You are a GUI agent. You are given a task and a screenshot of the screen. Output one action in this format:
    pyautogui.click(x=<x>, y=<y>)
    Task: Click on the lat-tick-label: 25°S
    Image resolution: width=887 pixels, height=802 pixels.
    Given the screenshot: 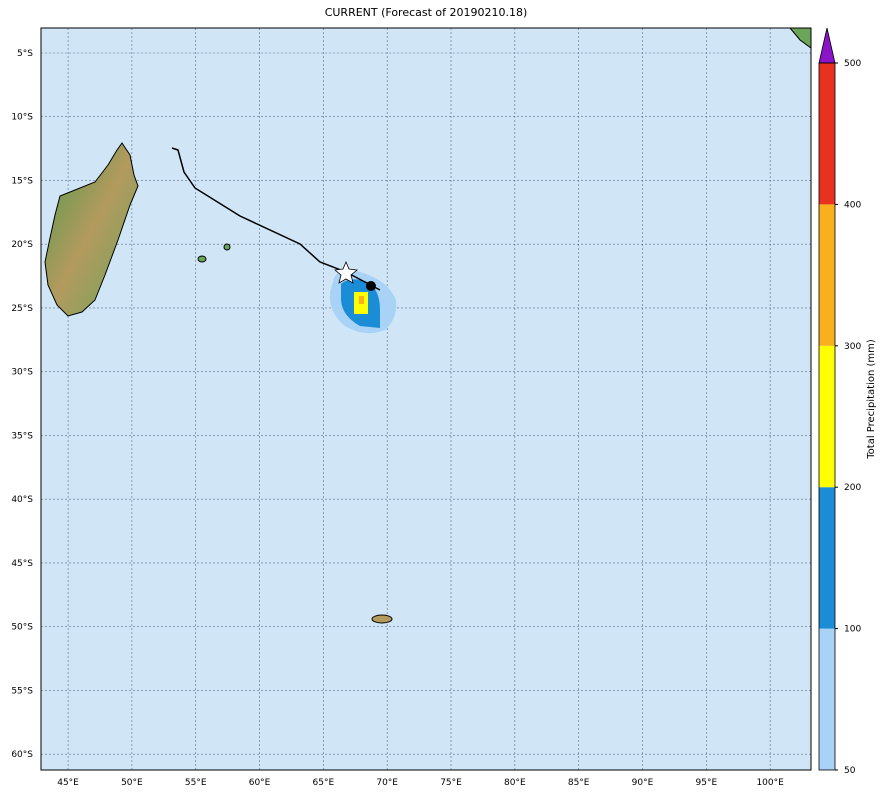 What is the action you would take?
    pyautogui.click(x=22, y=309)
    